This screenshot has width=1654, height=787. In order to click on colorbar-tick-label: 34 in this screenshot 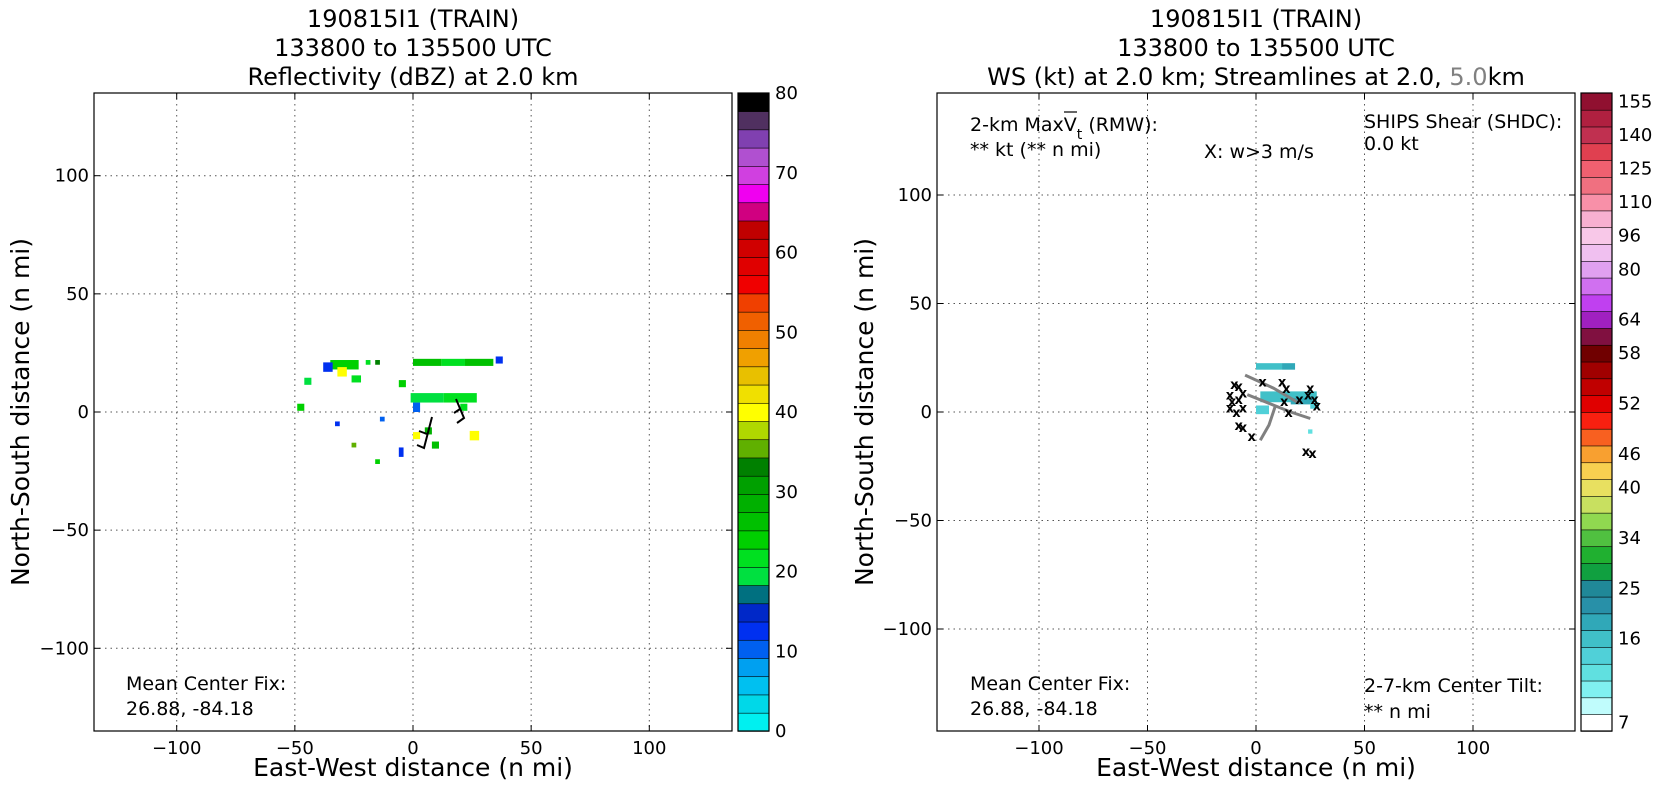, I will do `click(1629, 538)`.